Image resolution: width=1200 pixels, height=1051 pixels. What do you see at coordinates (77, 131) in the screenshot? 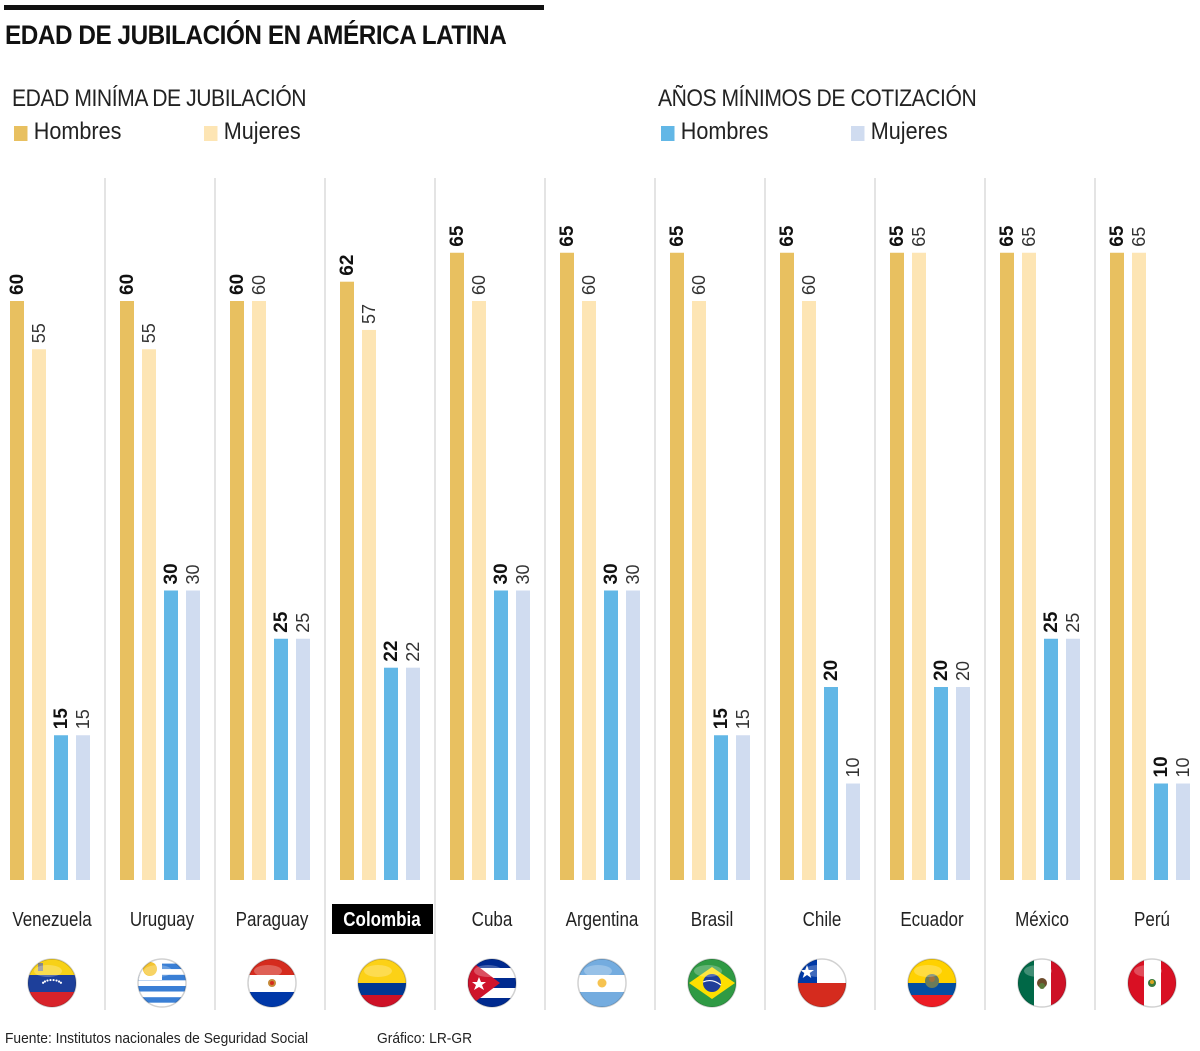
I see `legend-label-age-men: Hombres` at bounding box center [77, 131].